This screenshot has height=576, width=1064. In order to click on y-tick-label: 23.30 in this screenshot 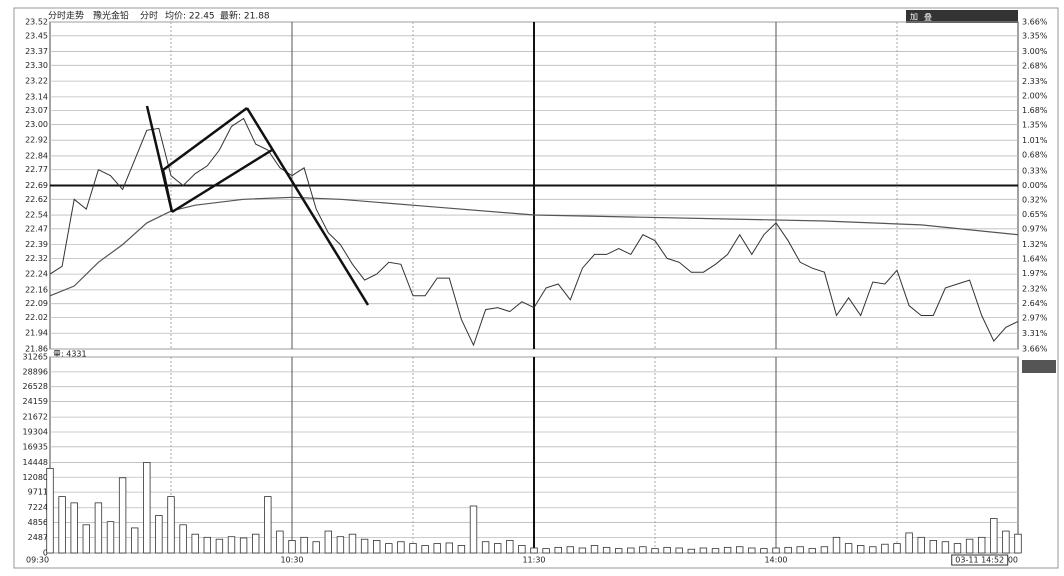, I will do `click(36, 65)`.